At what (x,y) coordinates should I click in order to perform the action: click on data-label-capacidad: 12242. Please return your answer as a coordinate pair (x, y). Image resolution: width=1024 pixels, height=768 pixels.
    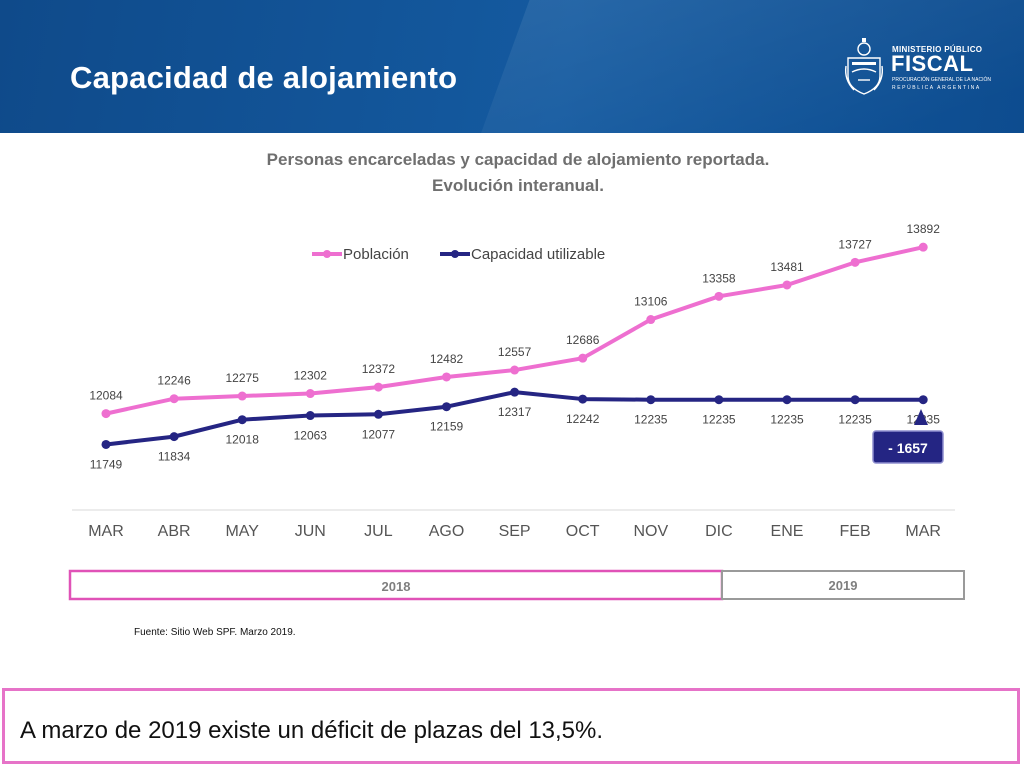
    Looking at the image, I should click on (583, 419).